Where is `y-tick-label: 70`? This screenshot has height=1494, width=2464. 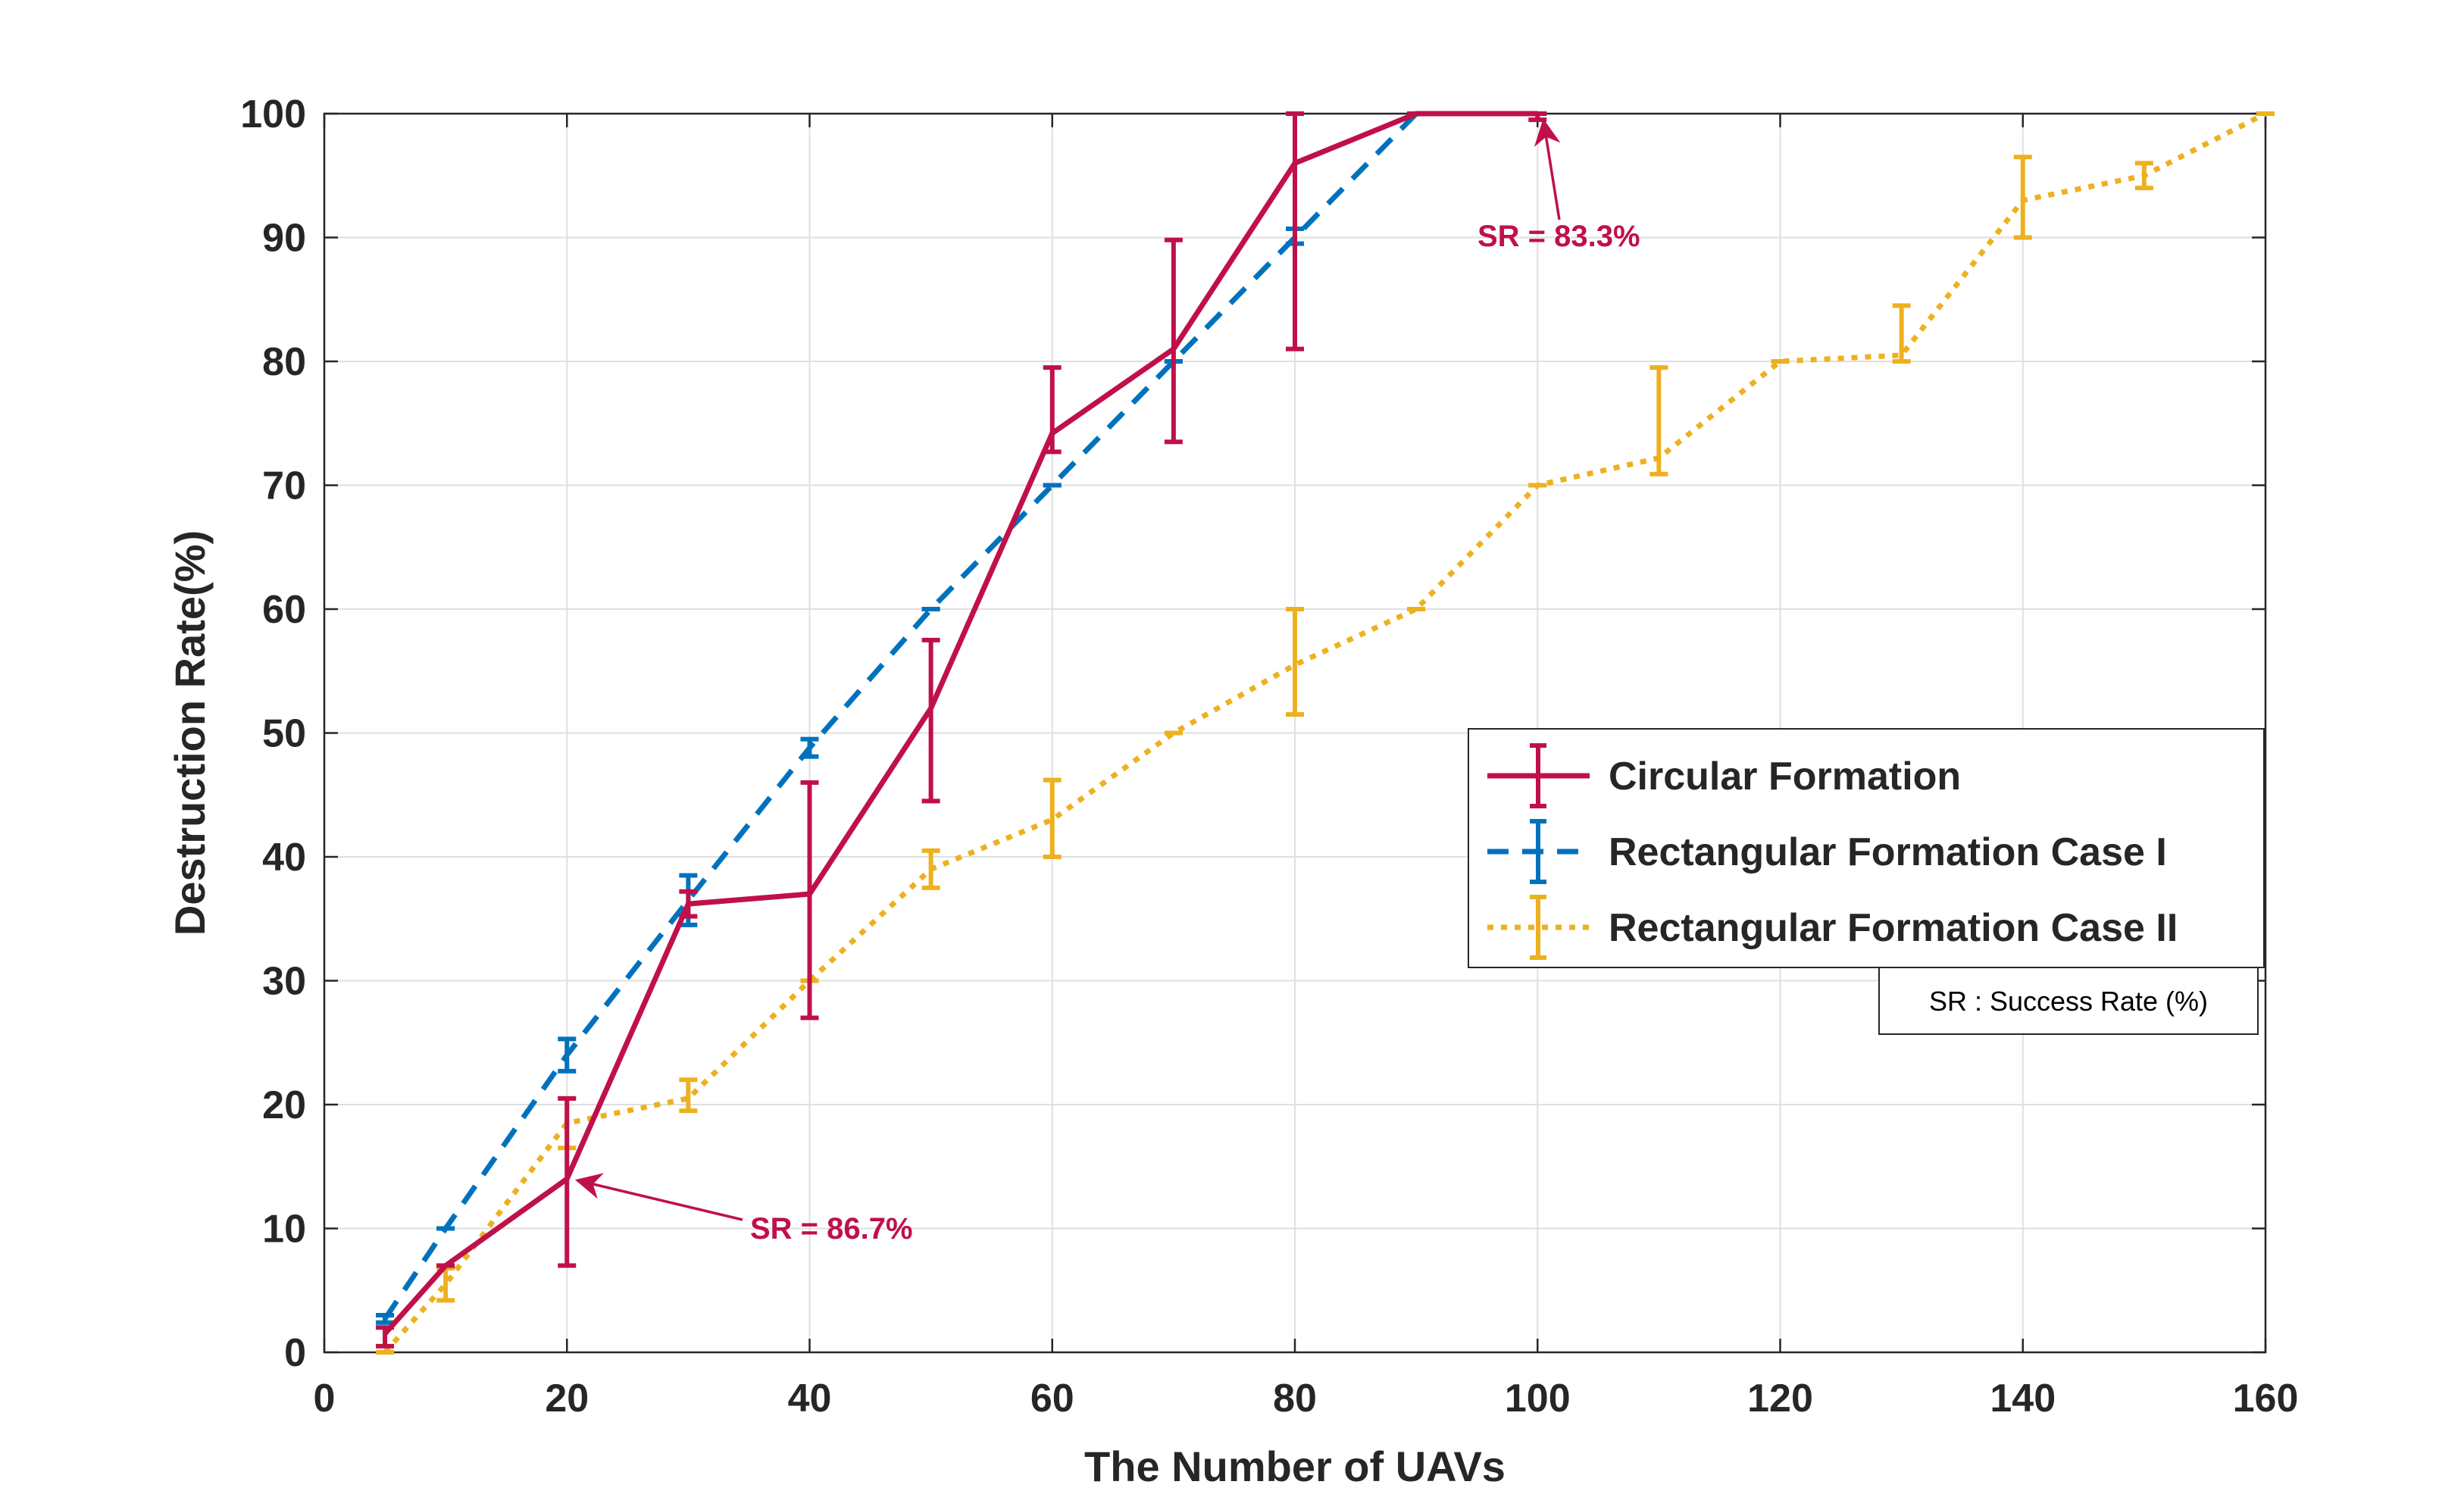 y-tick-label: 70 is located at coordinates (284, 486).